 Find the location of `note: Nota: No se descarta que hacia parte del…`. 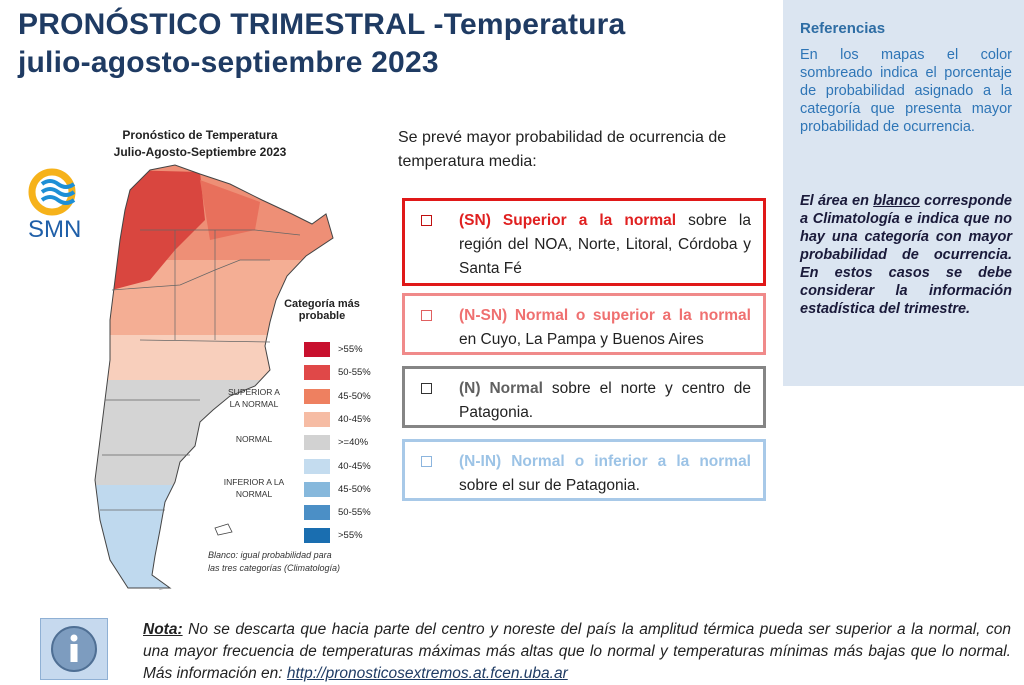

note: Nota: No se descarta que hacia parte del… is located at coordinates (577, 652).